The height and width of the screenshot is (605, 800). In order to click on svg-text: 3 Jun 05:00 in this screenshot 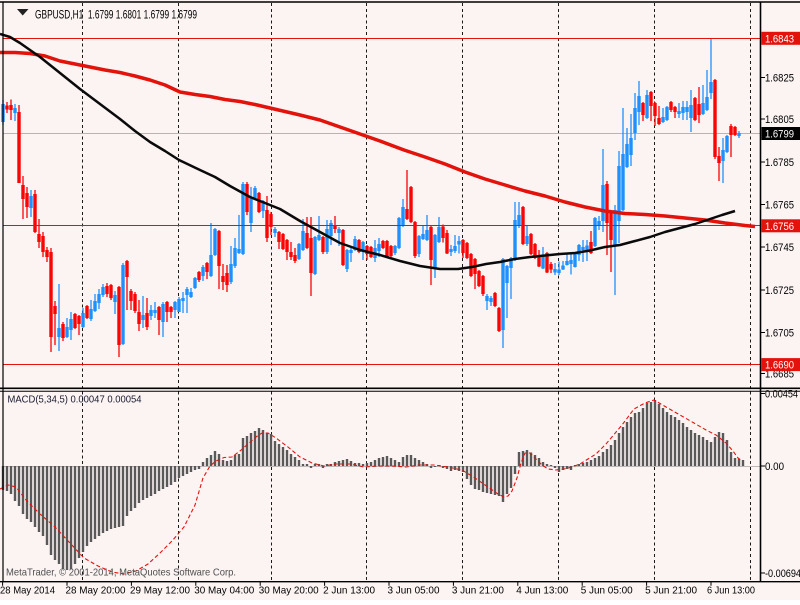, I will do `click(414, 591)`.